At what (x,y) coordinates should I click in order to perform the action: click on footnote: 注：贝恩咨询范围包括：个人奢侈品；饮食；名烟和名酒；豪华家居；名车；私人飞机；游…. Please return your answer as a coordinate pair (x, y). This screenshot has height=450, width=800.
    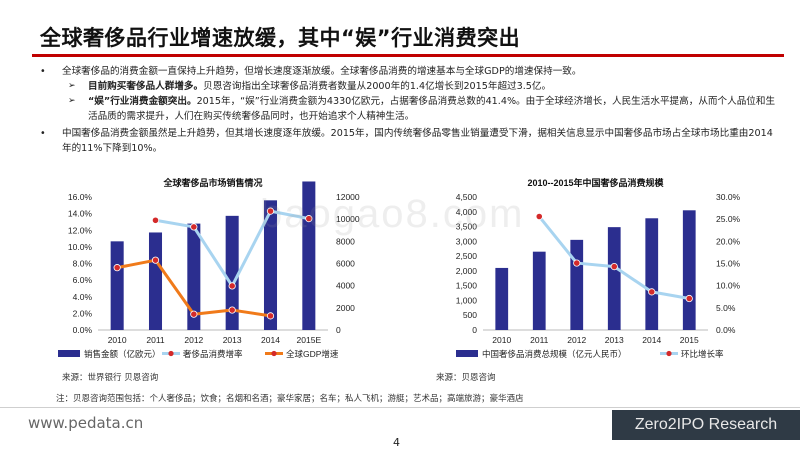
    Looking at the image, I should click on (290, 399).